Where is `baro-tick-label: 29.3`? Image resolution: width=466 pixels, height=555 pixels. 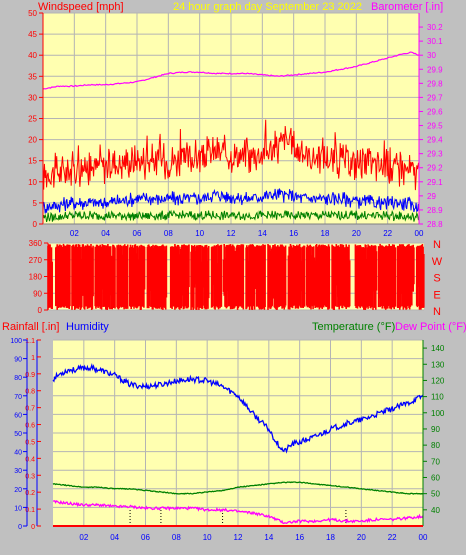
baro-tick-label: 29.3 is located at coordinates (435, 154).